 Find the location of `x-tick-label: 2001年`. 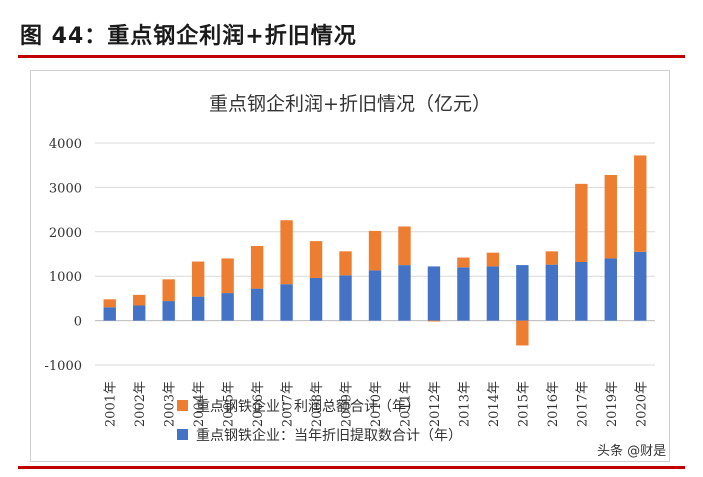

x-tick-label: 2001年 is located at coordinates (111, 404).